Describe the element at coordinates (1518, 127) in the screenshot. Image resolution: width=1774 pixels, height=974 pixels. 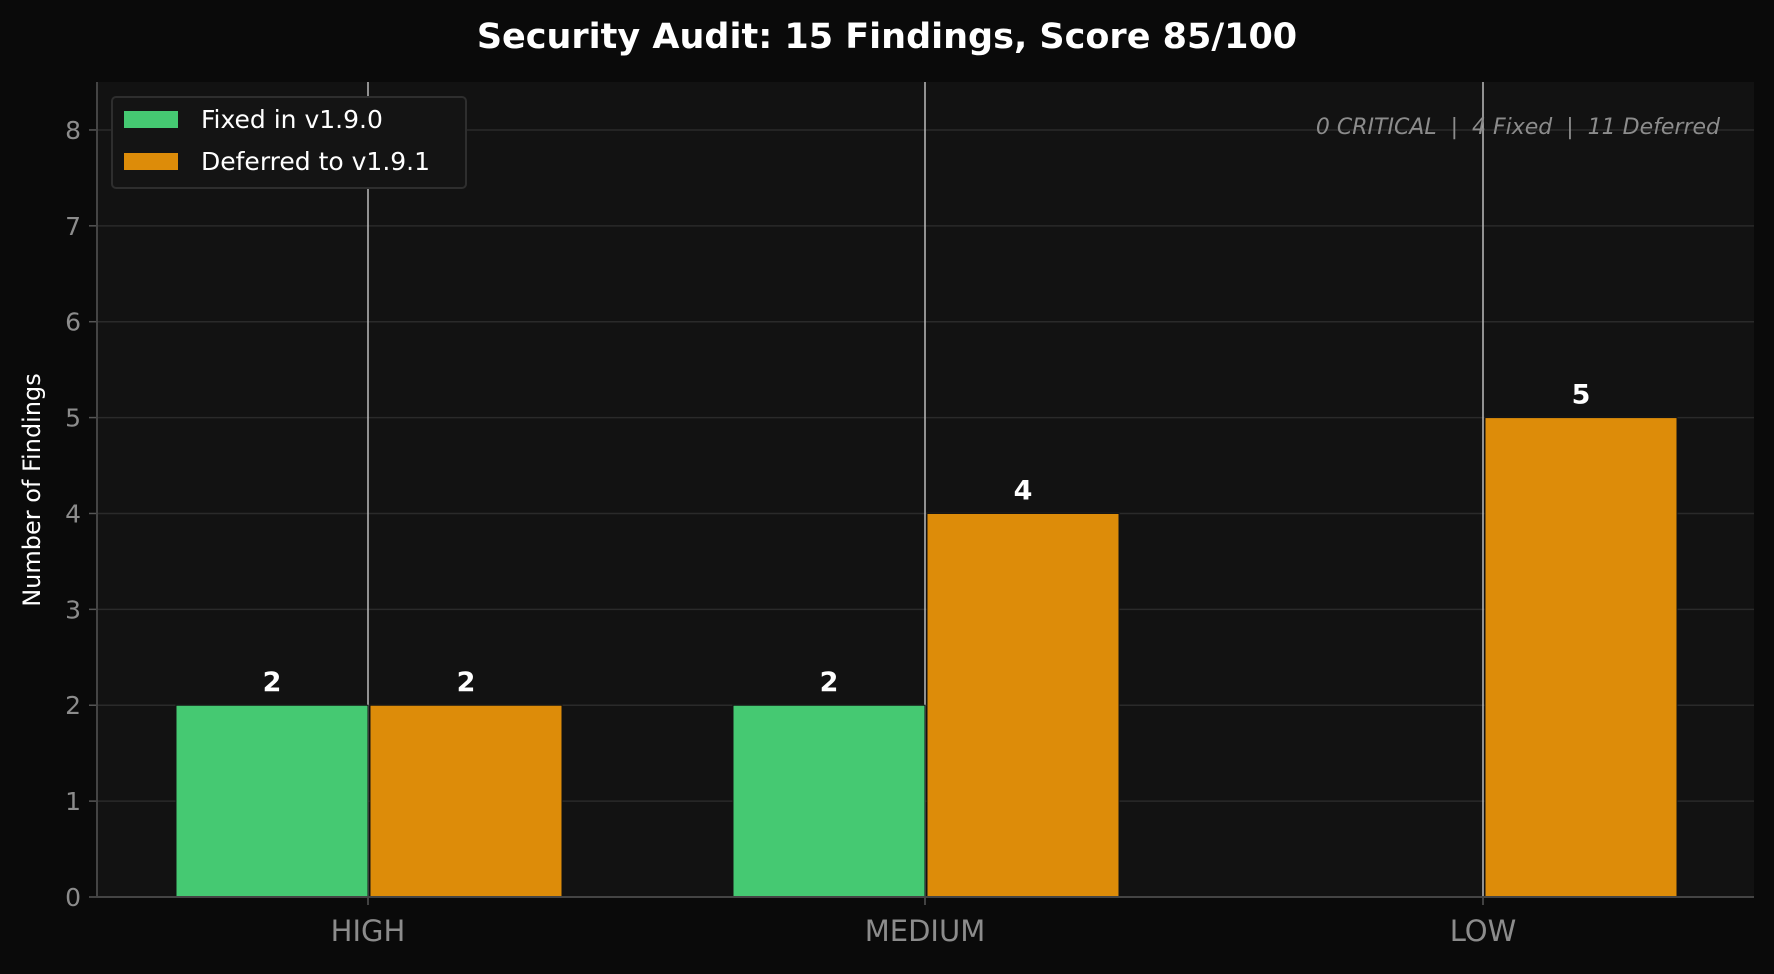
I see `summary-annotation: 0 CRITICAL | 4 Fixed | 11 Deferred` at that location.